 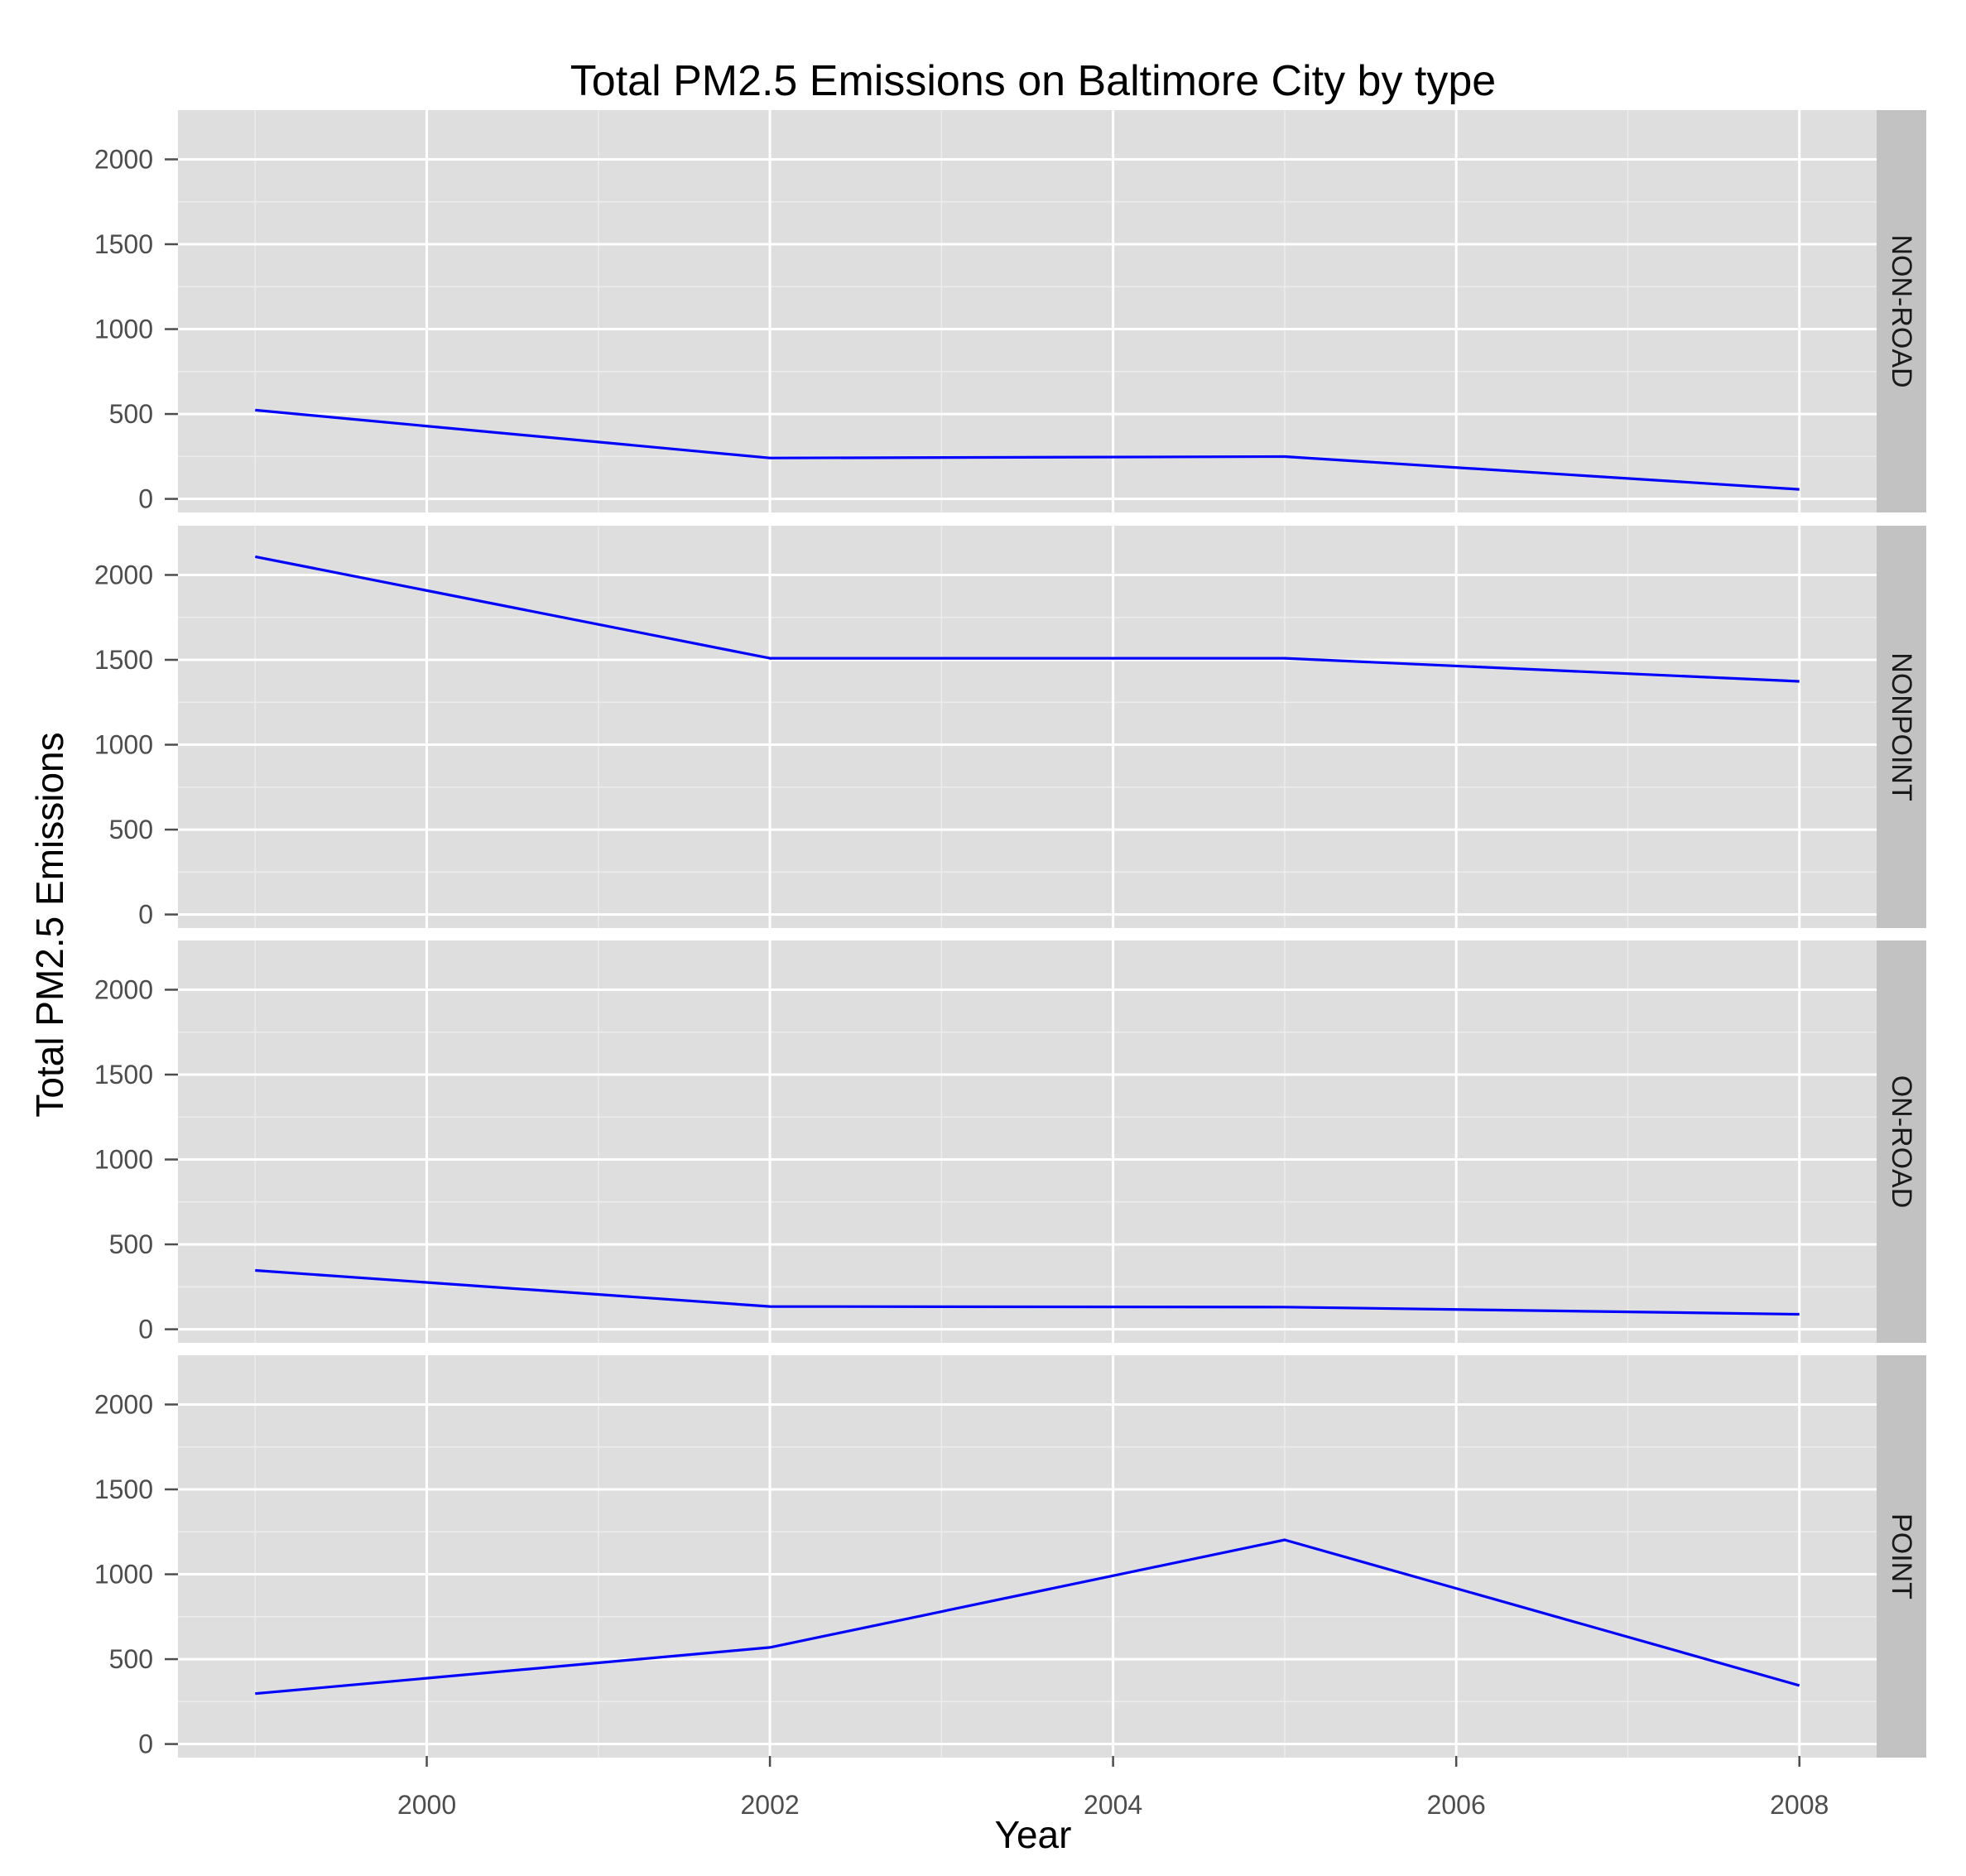 What do you see at coordinates (1027, 1292) in the screenshot?
I see `series-line-on-road` at bounding box center [1027, 1292].